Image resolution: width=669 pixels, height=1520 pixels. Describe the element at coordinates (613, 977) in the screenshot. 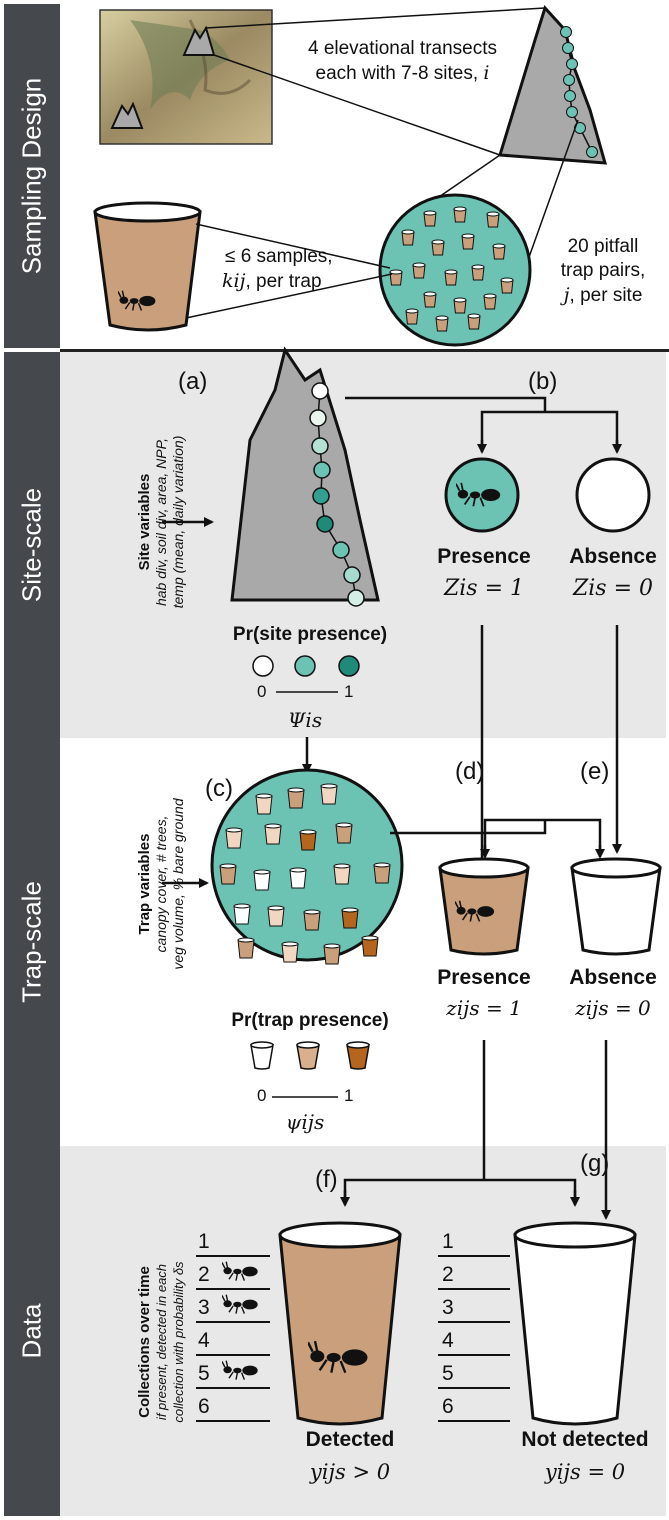

I see `trap-absence-label: Absence` at that location.